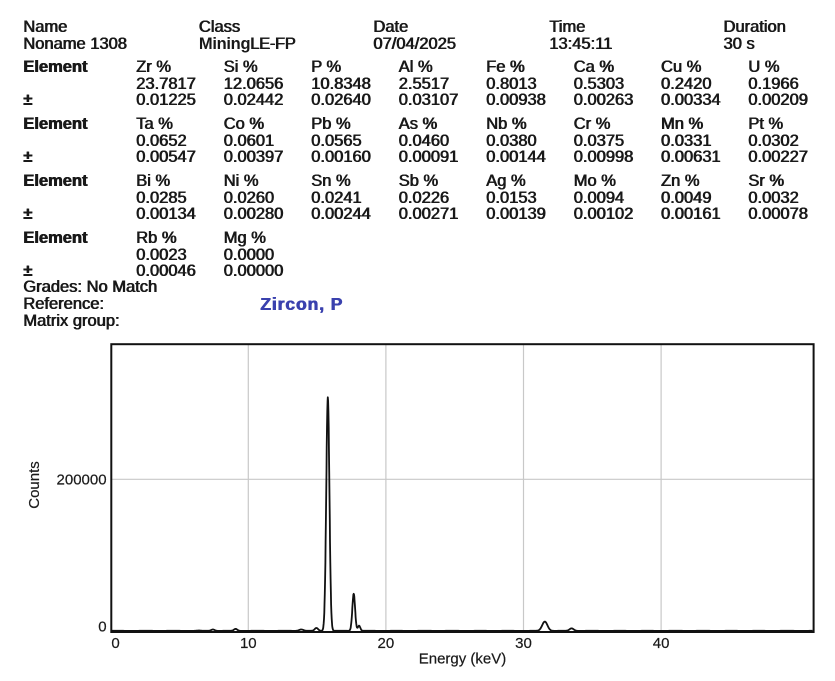 The width and height of the screenshot is (835, 681). I want to click on svg-text: 200000, so click(82, 479).